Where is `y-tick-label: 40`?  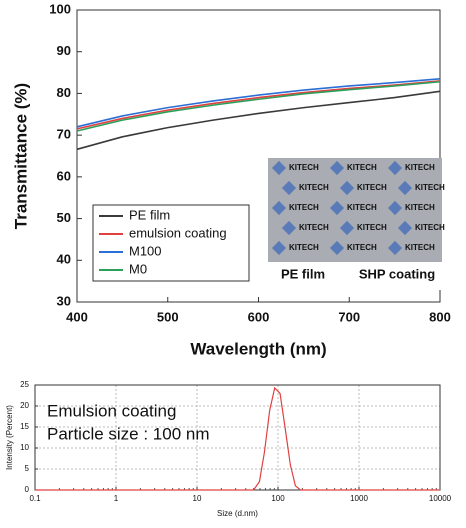
y-tick-label: 40 is located at coordinates (64, 259).